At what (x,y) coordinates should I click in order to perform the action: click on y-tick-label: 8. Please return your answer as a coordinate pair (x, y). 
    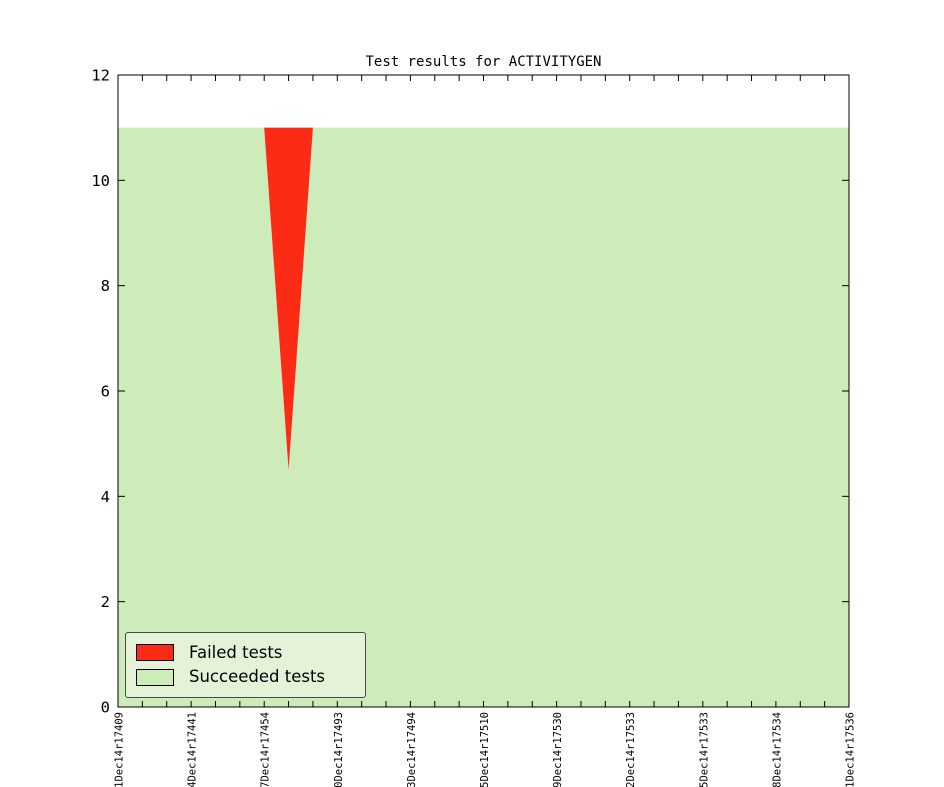
    Looking at the image, I should click on (105, 286).